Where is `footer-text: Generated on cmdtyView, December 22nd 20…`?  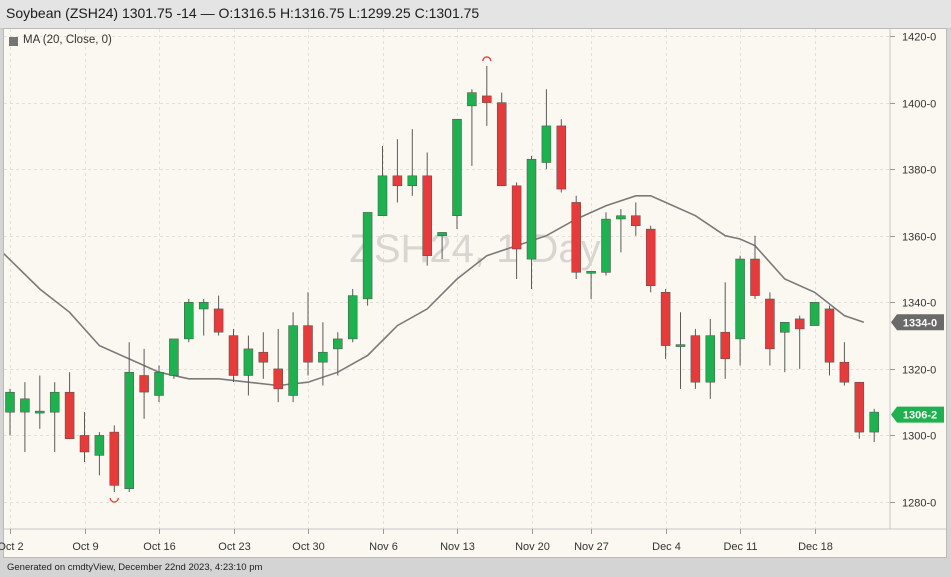
footer-text: Generated on cmdtyView, December 22nd 20… is located at coordinates (135, 567).